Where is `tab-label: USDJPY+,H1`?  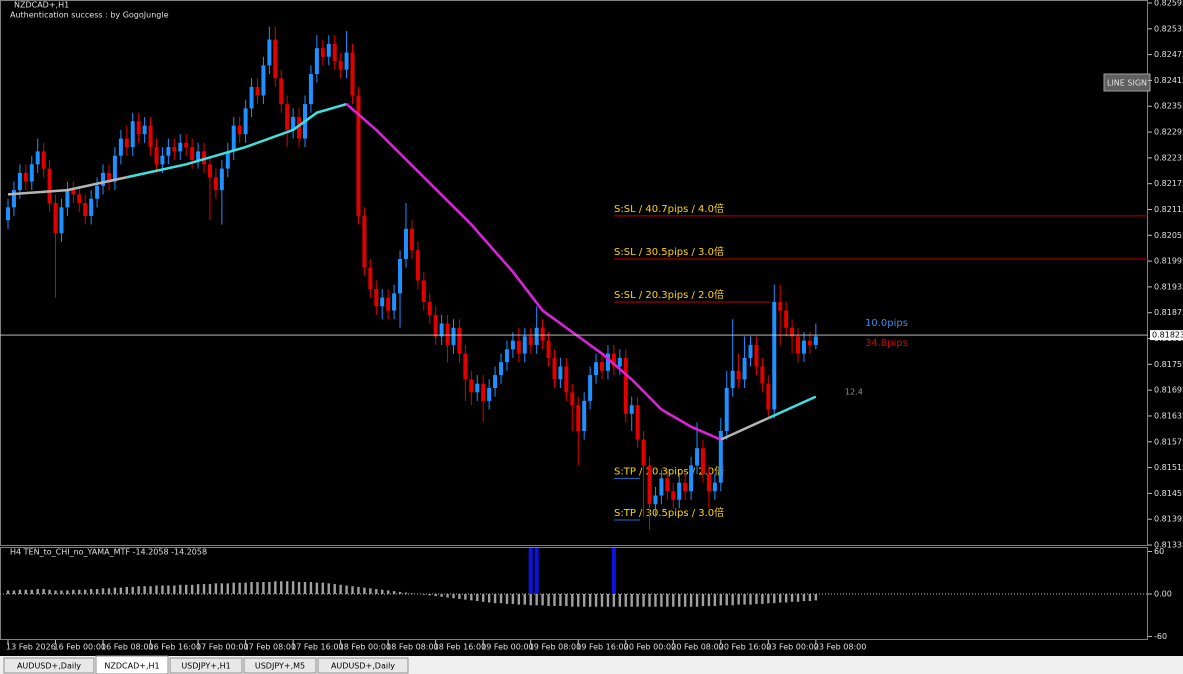
tab-label: USDJPY+,H1 is located at coordinates (205, 666).